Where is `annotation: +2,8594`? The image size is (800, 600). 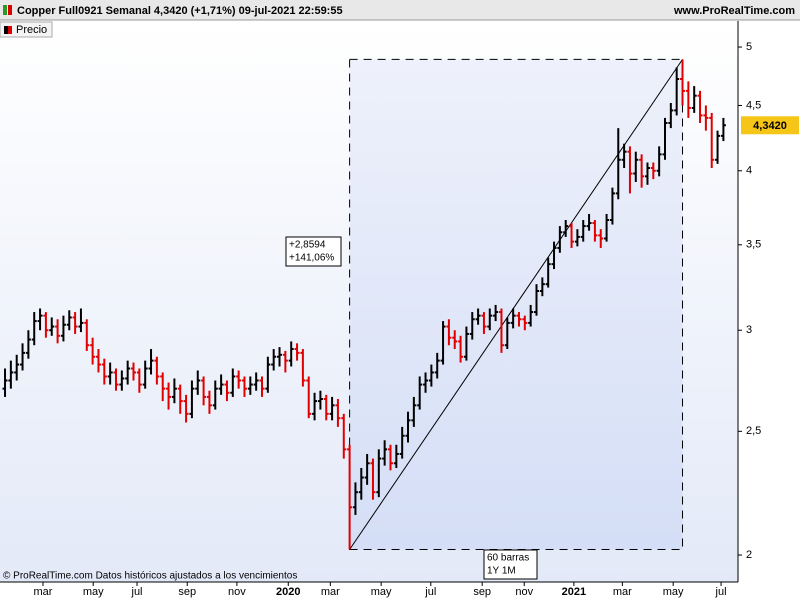
annotation: +2,8594 is located at coordinates (307, 245).